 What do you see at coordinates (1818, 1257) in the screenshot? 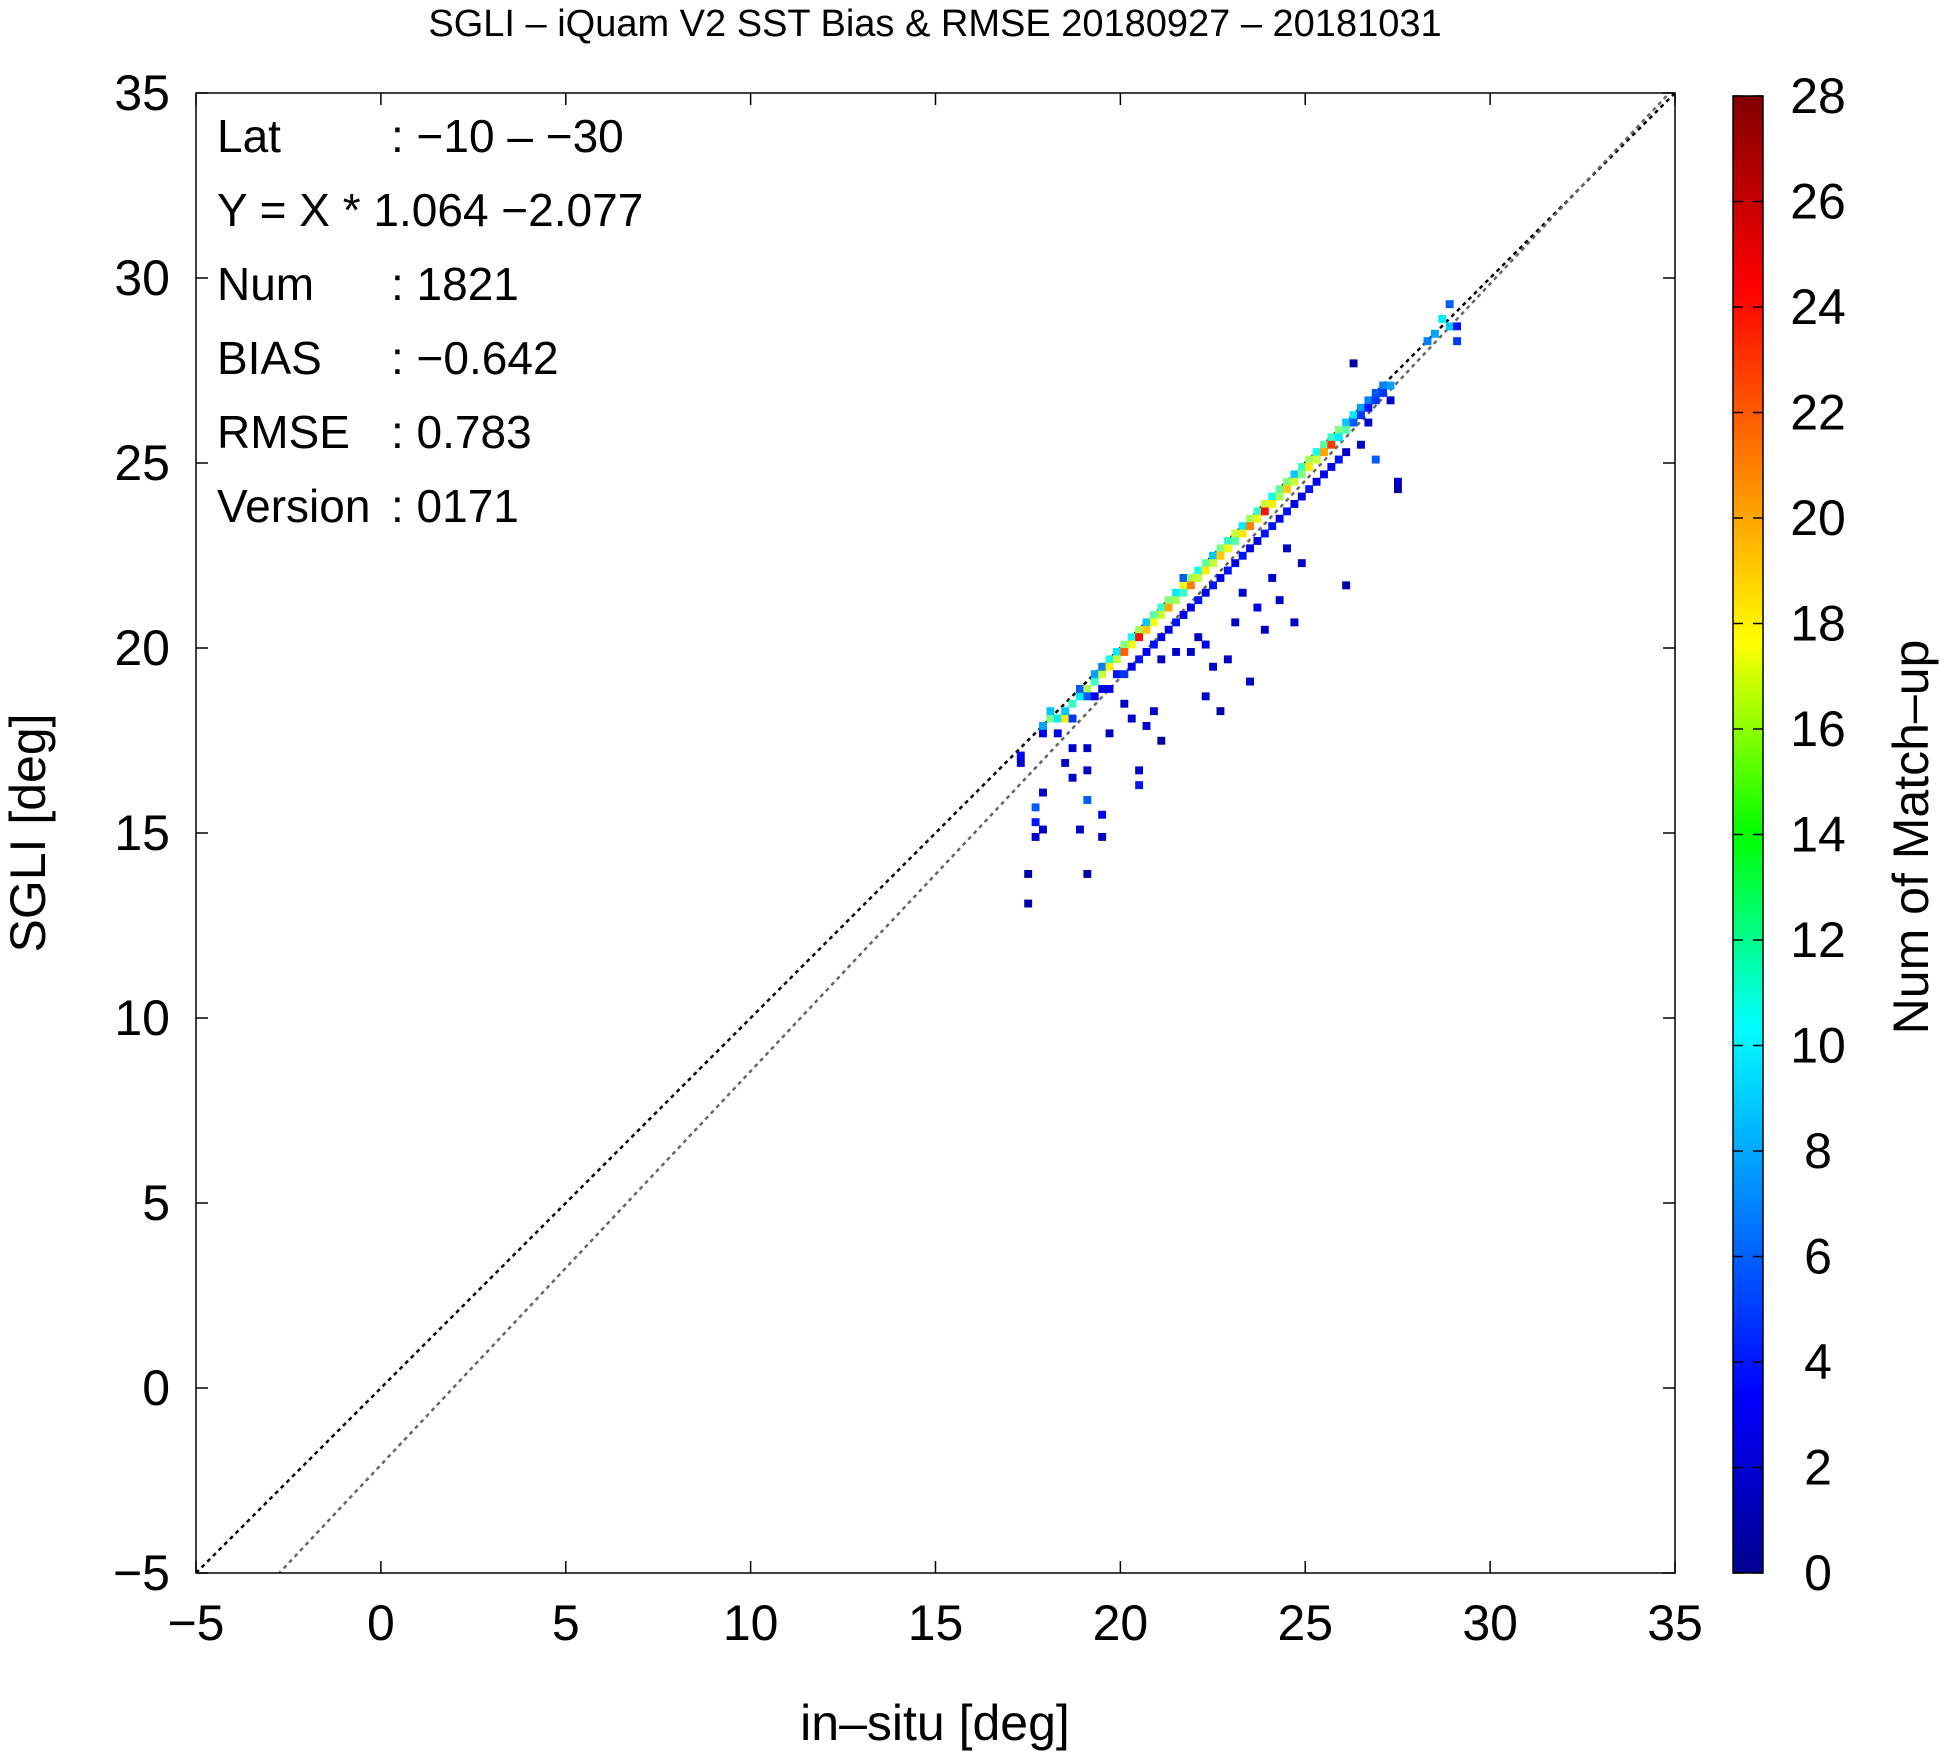
I see `colorbar-tick-label: 6` at bounding box center [1818, 1257].